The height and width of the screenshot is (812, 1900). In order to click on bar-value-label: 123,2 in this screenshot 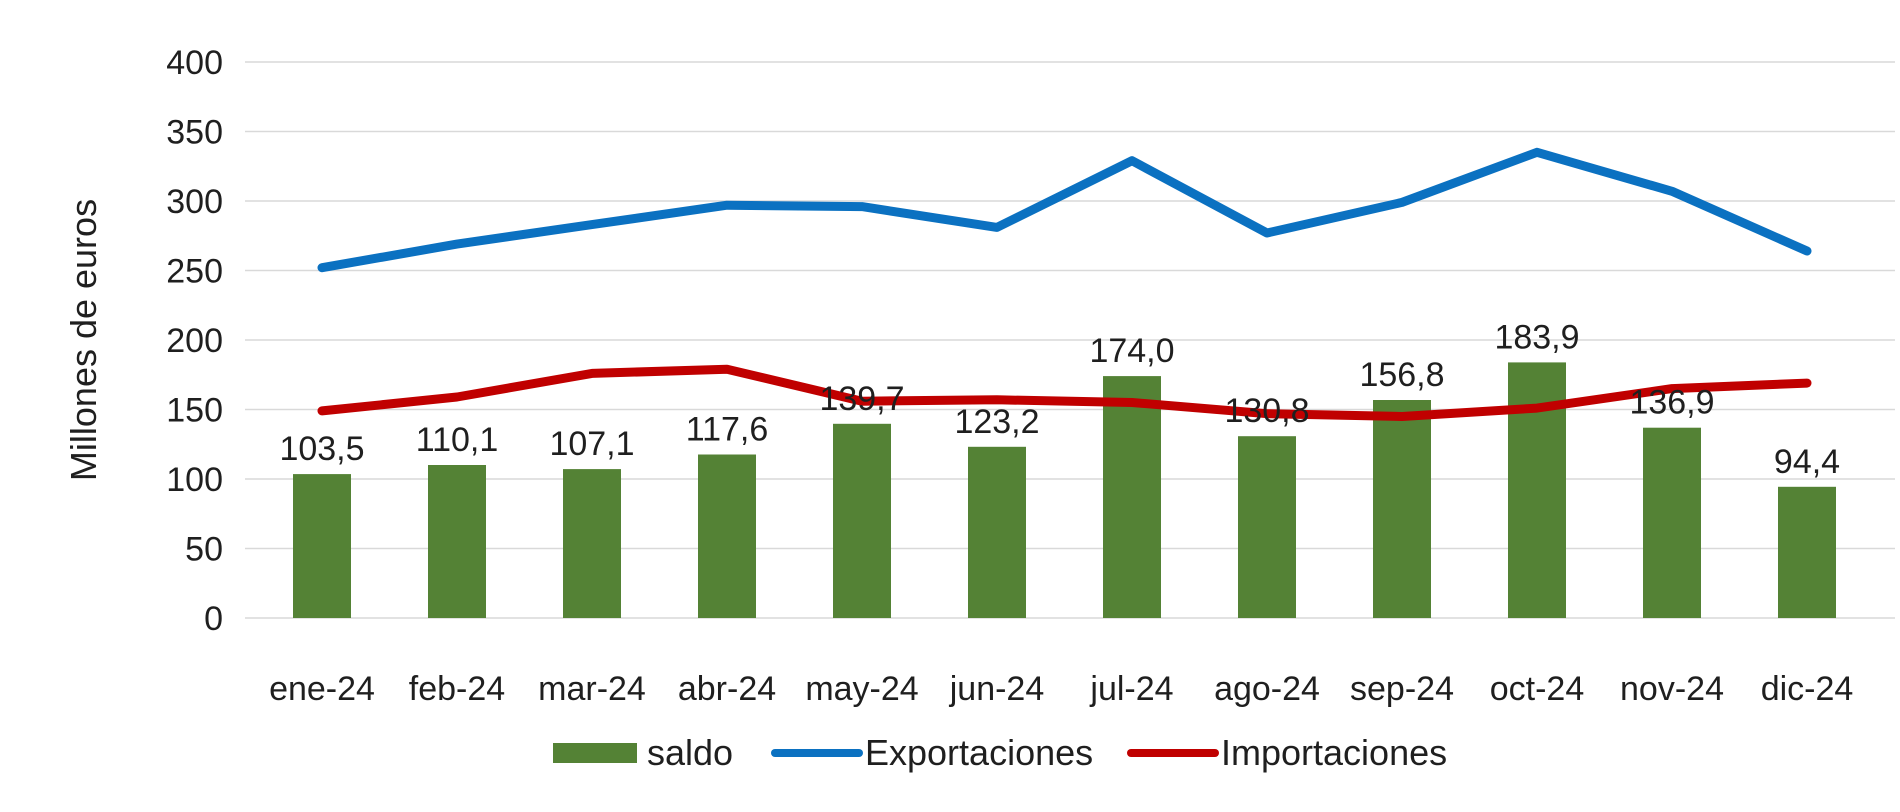, I will do `click(996, 422)`.